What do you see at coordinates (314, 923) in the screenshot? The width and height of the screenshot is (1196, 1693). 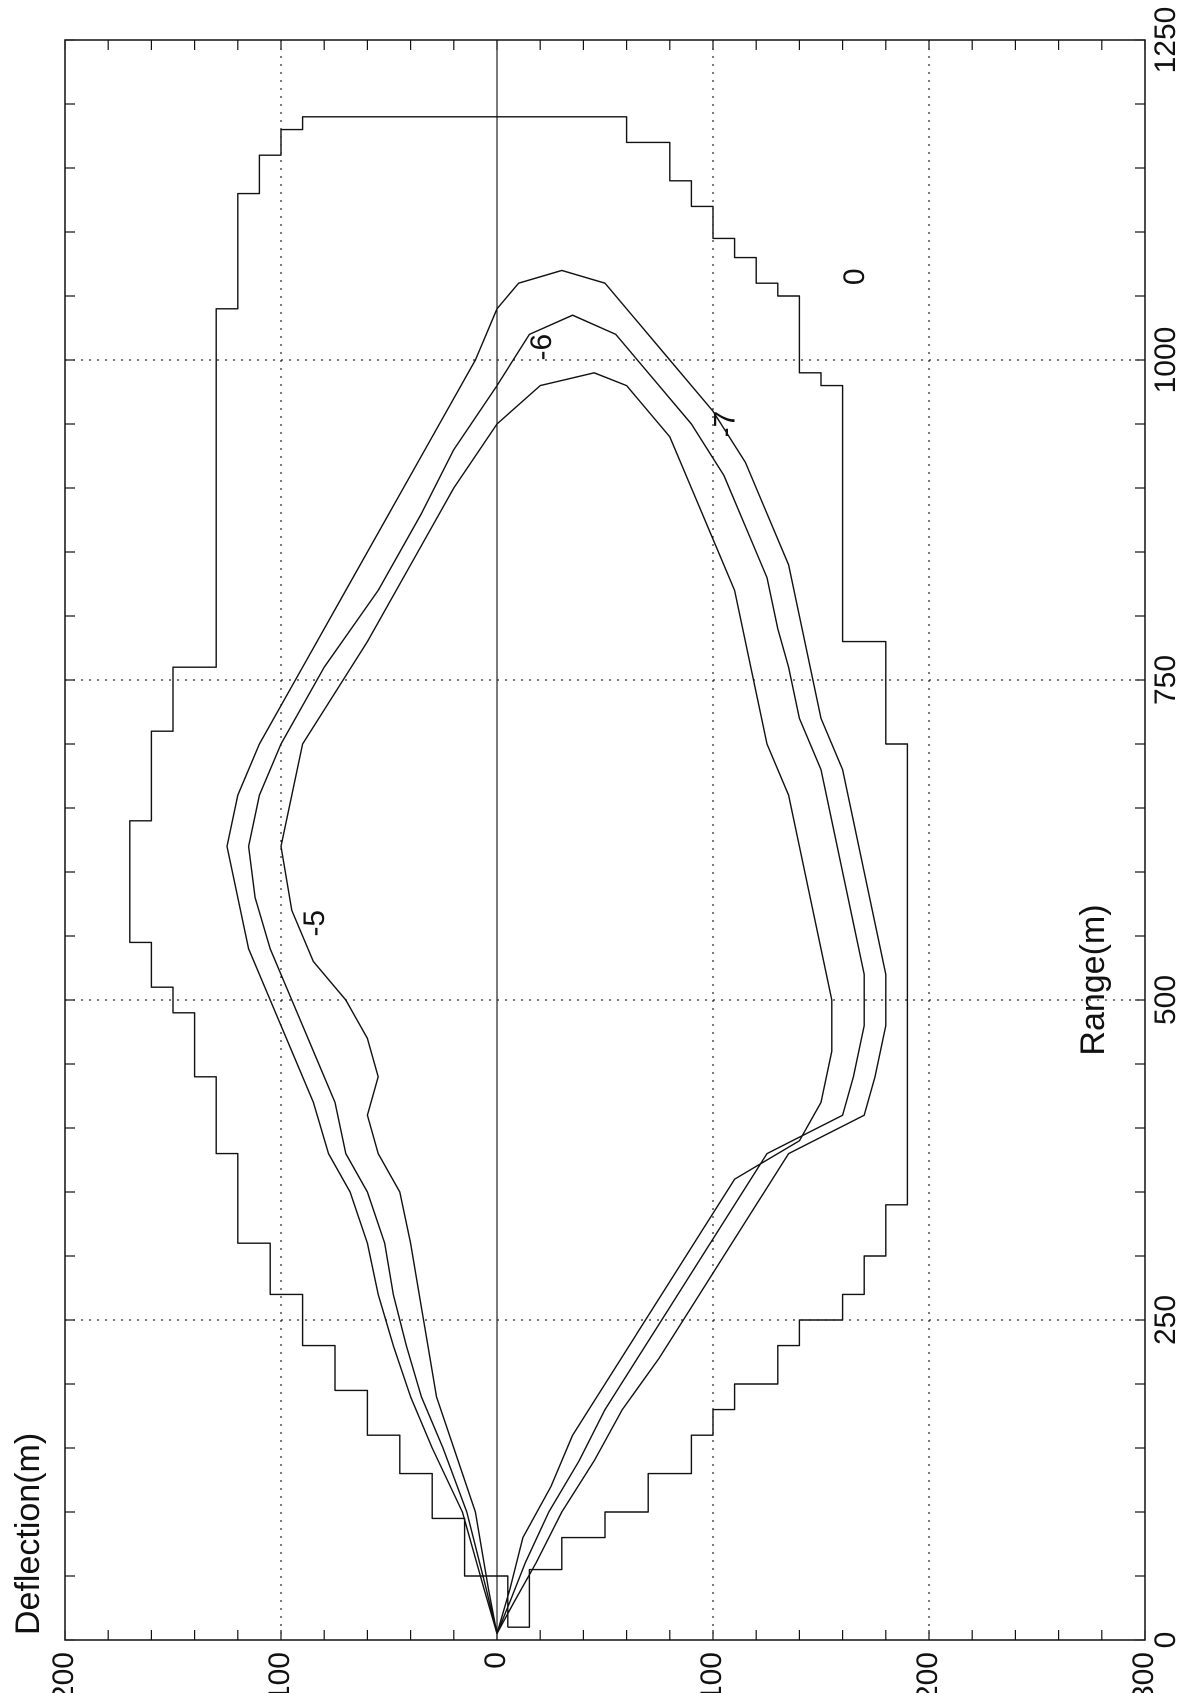 I see `contour-label: -5` at bounding box center [314, 923].